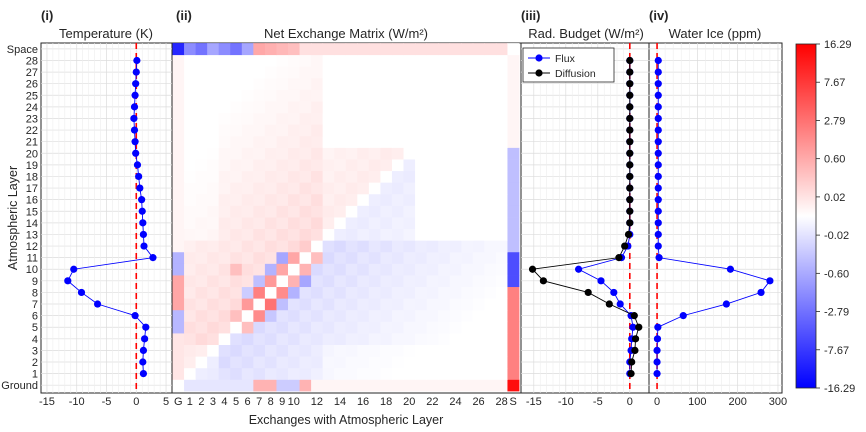  I want to click on x-tick-label: 5, so click(166, 402).